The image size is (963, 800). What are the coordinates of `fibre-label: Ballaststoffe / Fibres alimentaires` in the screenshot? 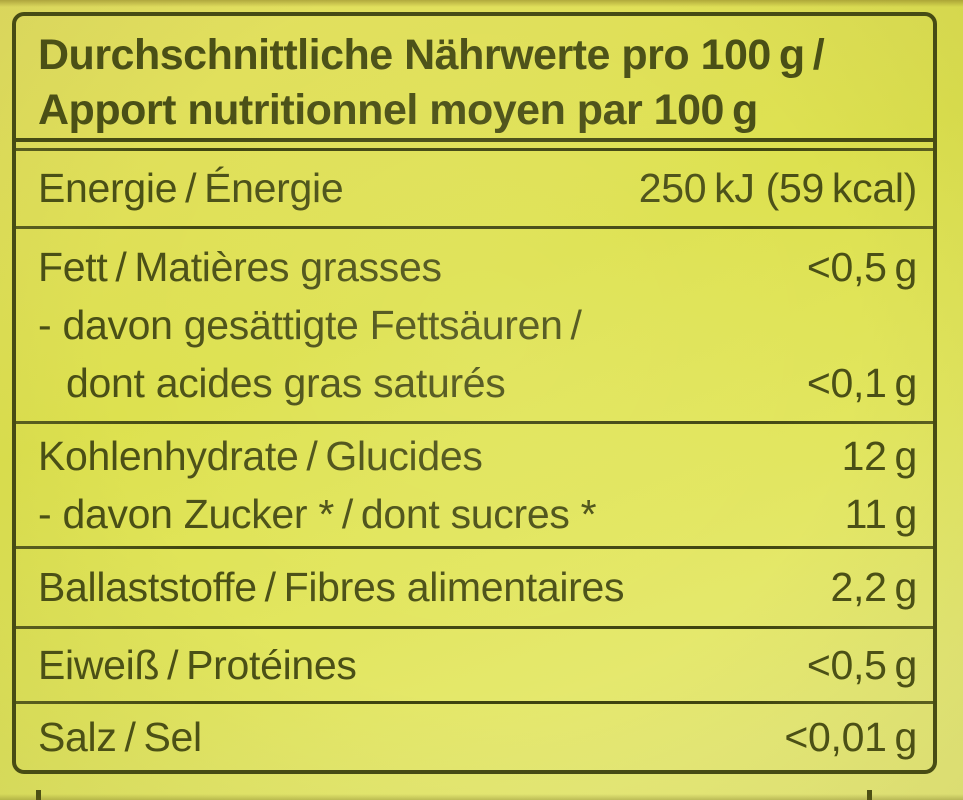 It's located at (331, 587).